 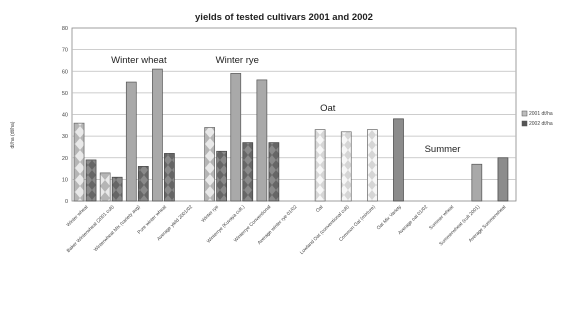 I want to click on x-tick-label: Baker Winterwheat (2001 cult), so click(x=91, y=229).